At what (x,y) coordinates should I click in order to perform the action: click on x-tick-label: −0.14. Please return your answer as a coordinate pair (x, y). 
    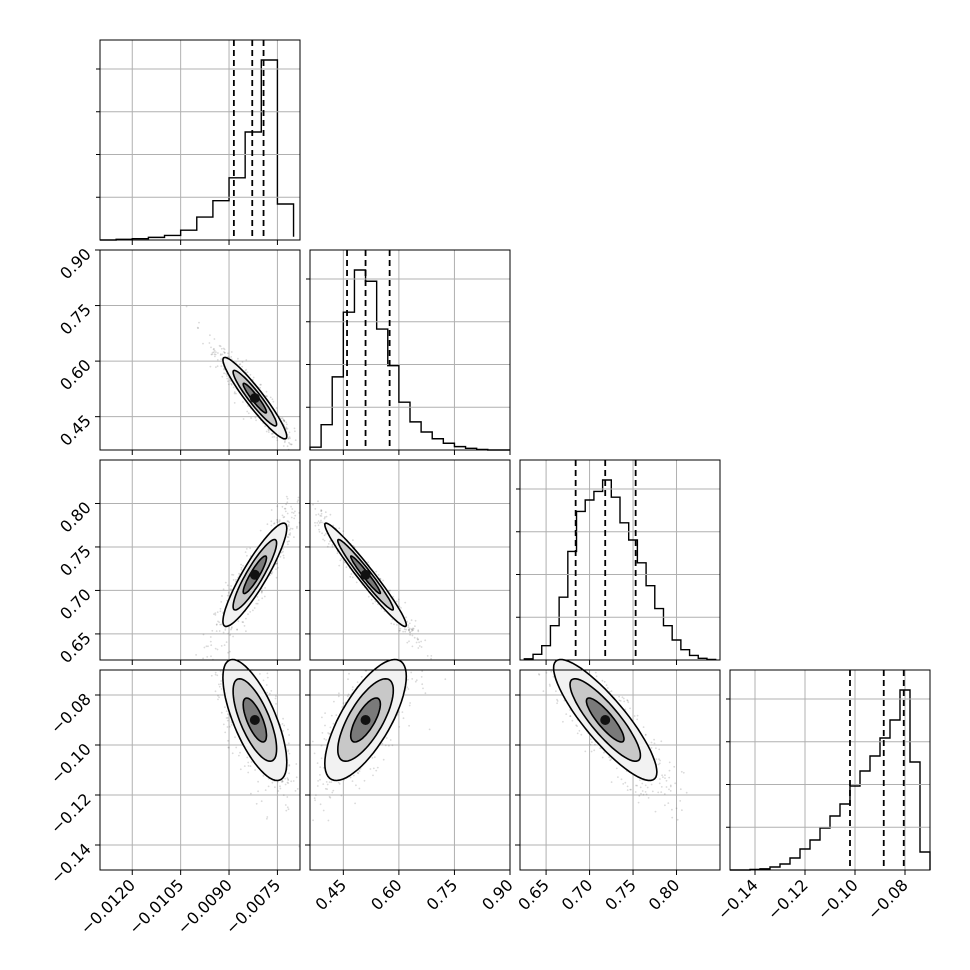
    Looking at the image, I should click on (738, 899).